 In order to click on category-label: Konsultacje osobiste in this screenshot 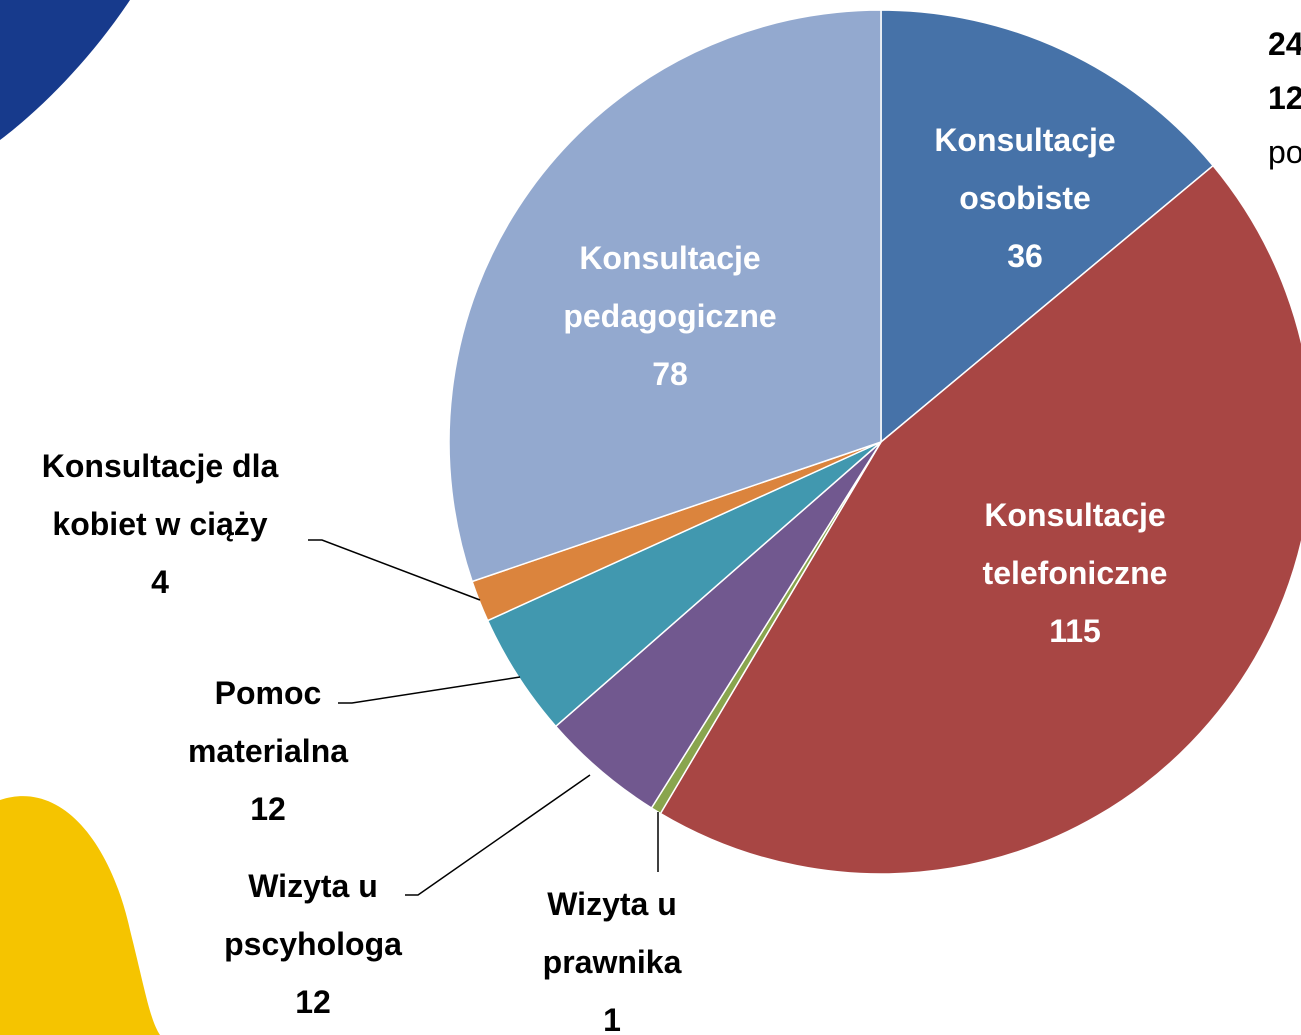, I will do `click(1025, 169)`.